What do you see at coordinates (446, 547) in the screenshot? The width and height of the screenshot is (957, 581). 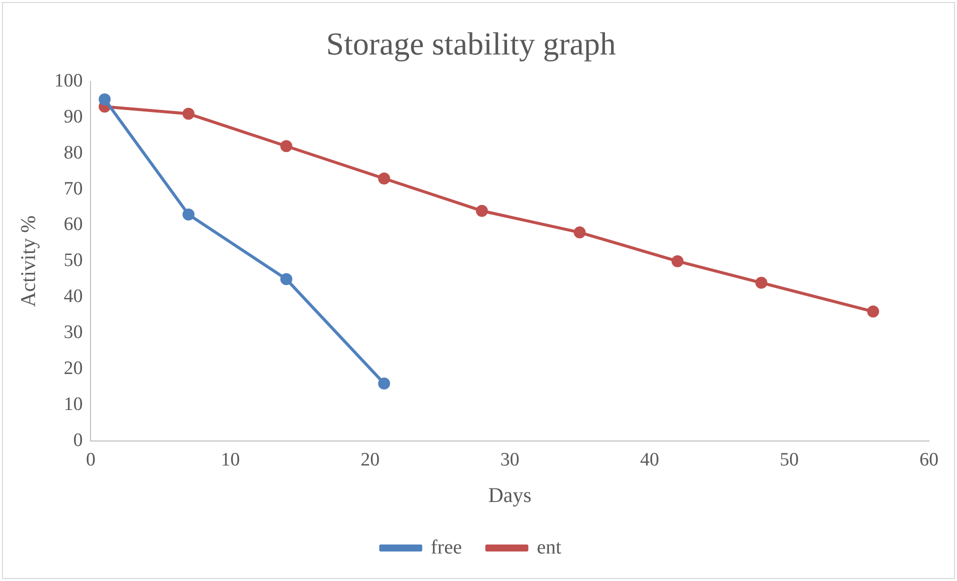 I see `legend-label: free` at bounding box center [446, 547].